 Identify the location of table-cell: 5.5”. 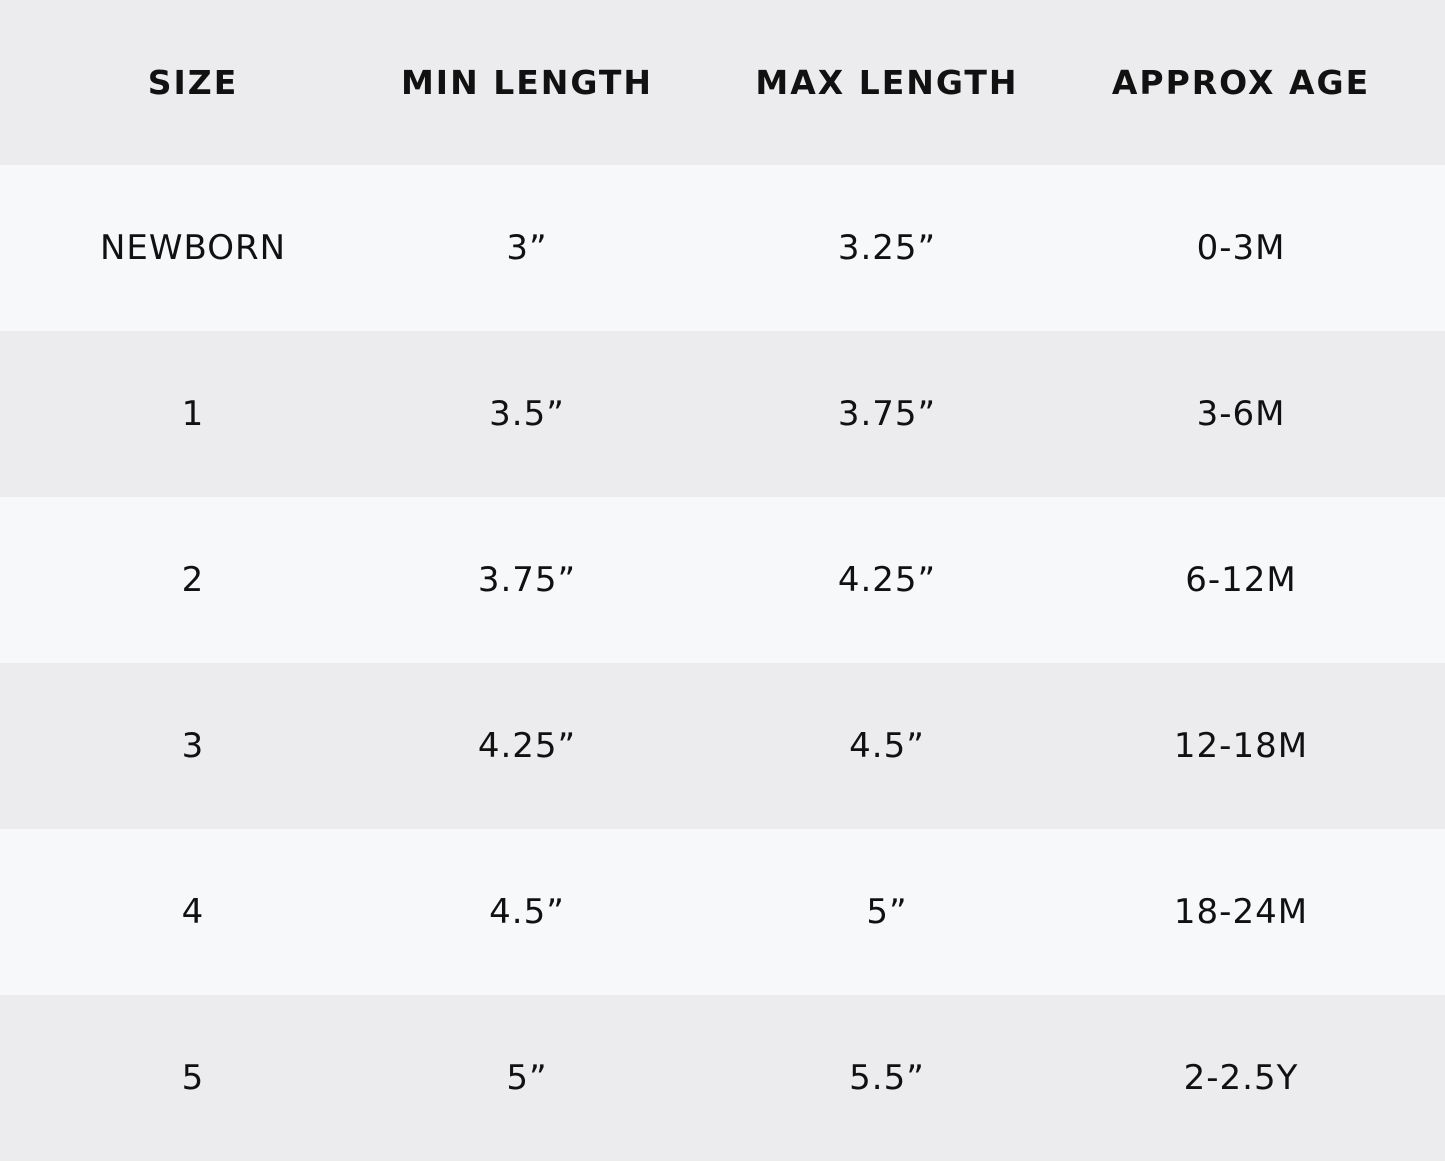
(887, 1078).